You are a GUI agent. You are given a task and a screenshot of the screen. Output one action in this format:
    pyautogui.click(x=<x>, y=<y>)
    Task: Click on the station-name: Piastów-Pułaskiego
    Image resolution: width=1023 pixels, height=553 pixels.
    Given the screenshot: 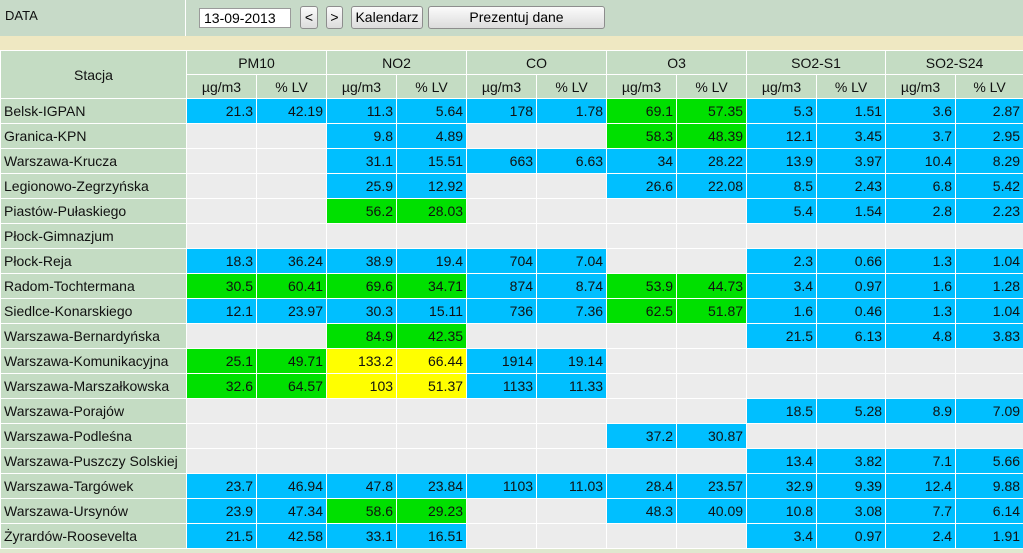 What is the action you would take?
    pyautogui.click(x=93, y=211)
    